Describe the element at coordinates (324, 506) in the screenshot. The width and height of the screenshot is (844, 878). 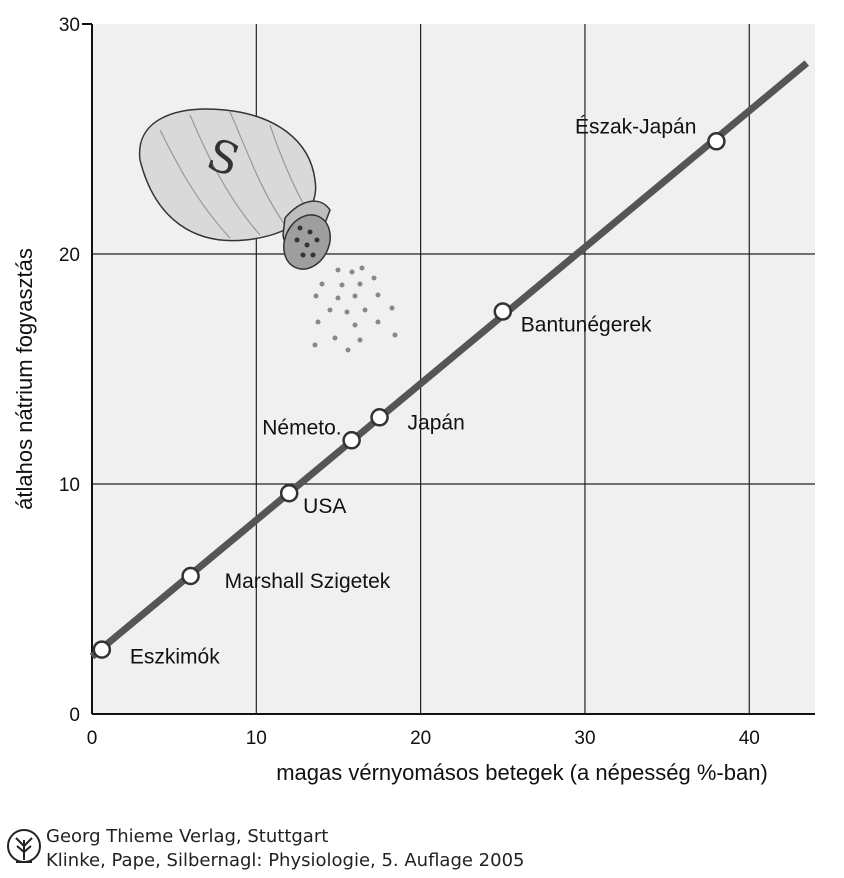
I see `data-point-label: USA` at that location.